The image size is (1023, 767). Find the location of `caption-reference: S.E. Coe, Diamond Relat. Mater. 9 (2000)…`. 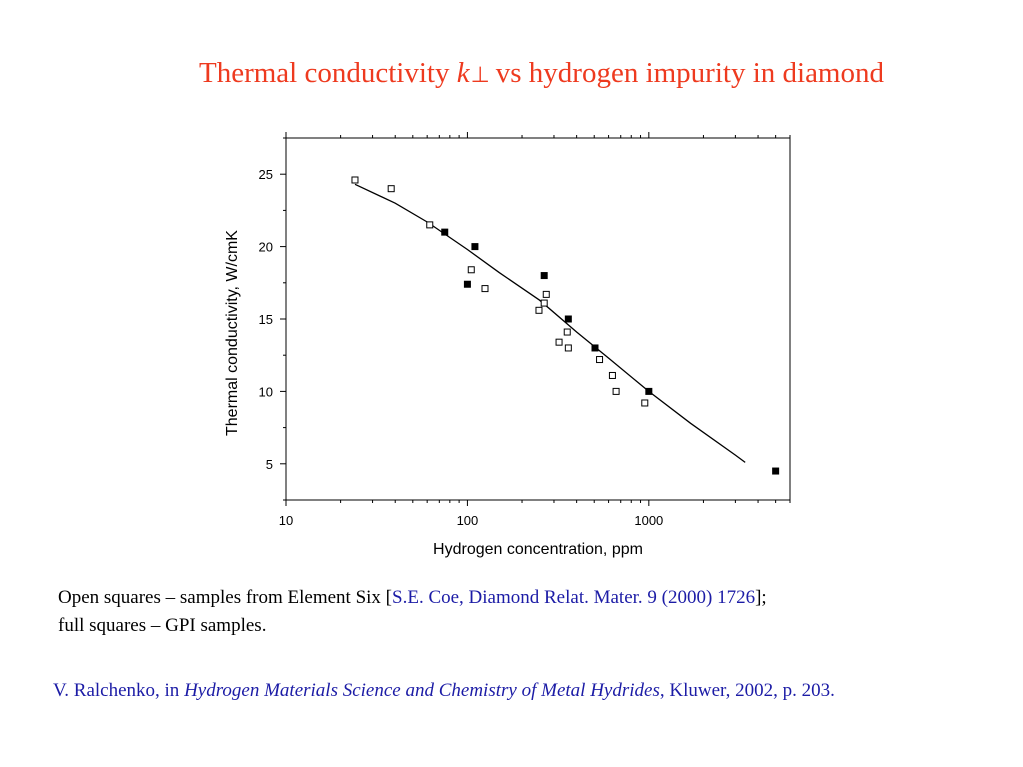

caption-reference: S.E. Coe, Diamond Relat. Mater. 9 (2000)… is located at coordinates (574, 597).